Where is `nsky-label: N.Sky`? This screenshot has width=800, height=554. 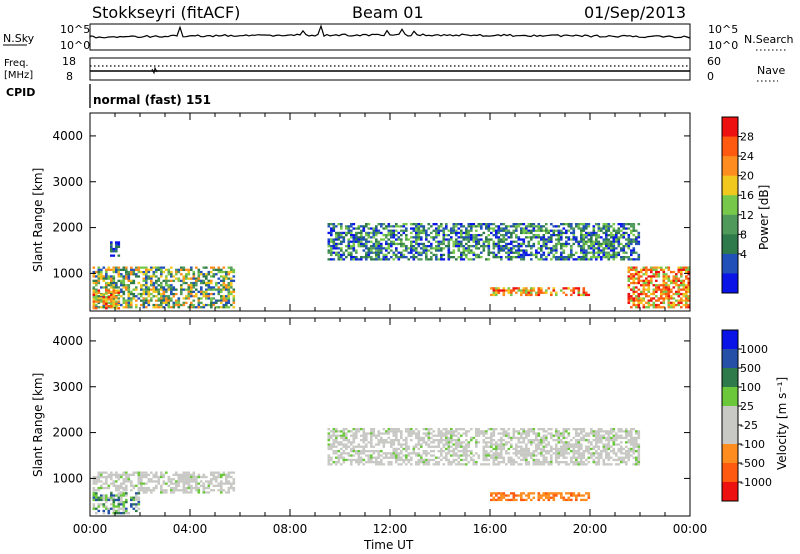 nsky-label: N.Sky is located at coordinates (19, 38).